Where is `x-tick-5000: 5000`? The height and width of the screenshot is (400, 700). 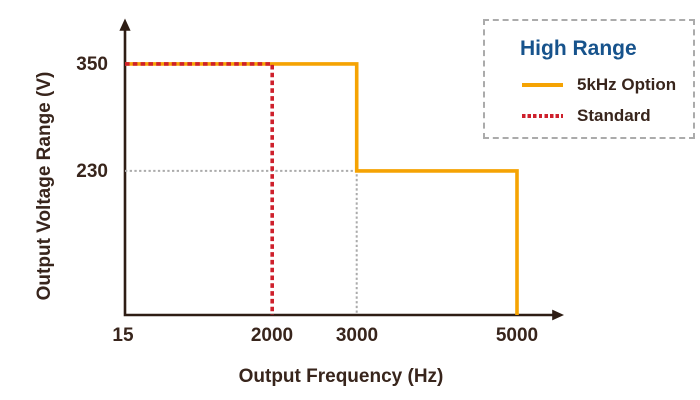
x-tick-5000: 5000 is located at coordinates (517, 335).